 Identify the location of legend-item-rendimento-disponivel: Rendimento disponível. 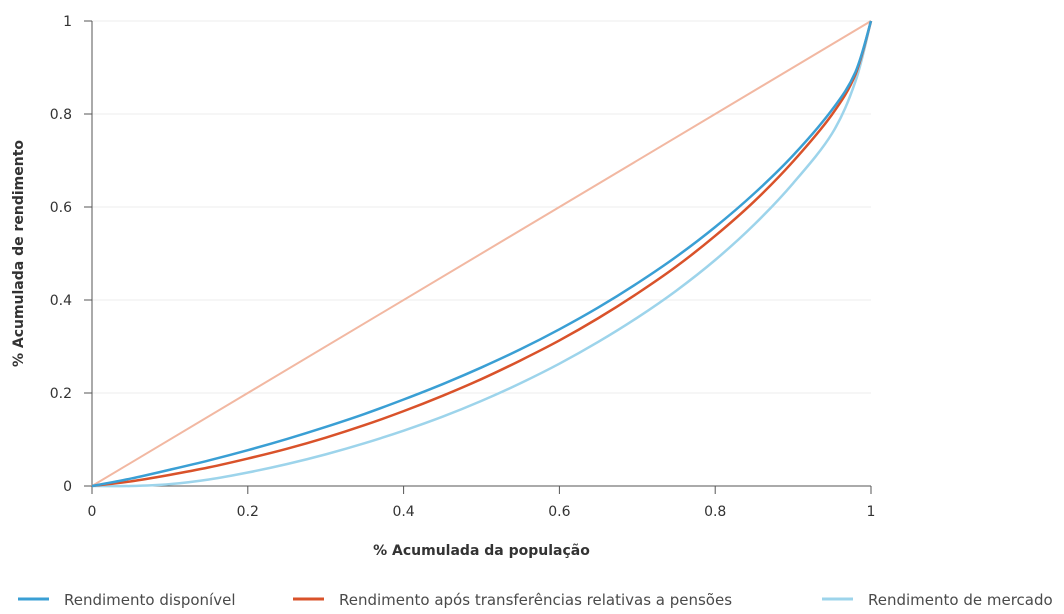
(127, 600).